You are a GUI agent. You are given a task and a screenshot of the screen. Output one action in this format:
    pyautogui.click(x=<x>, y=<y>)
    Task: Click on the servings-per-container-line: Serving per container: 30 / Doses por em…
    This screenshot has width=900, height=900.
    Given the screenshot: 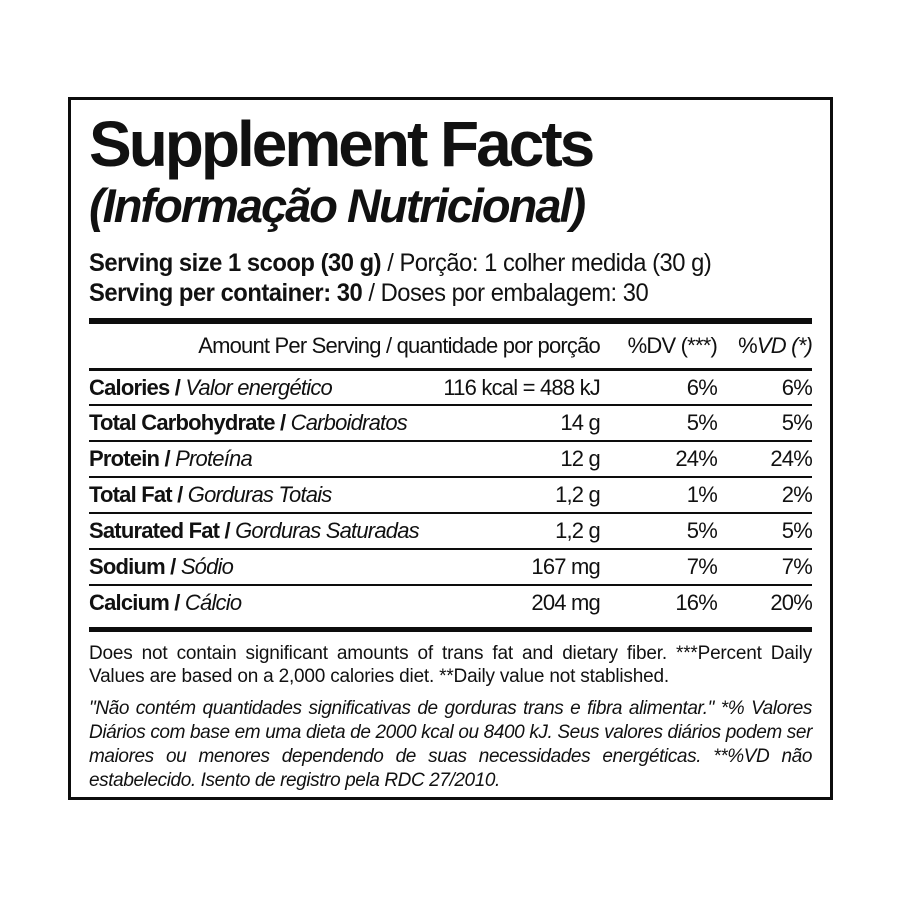 What is the action you would take?
    pyautogui.click(x=432, y=293)
    